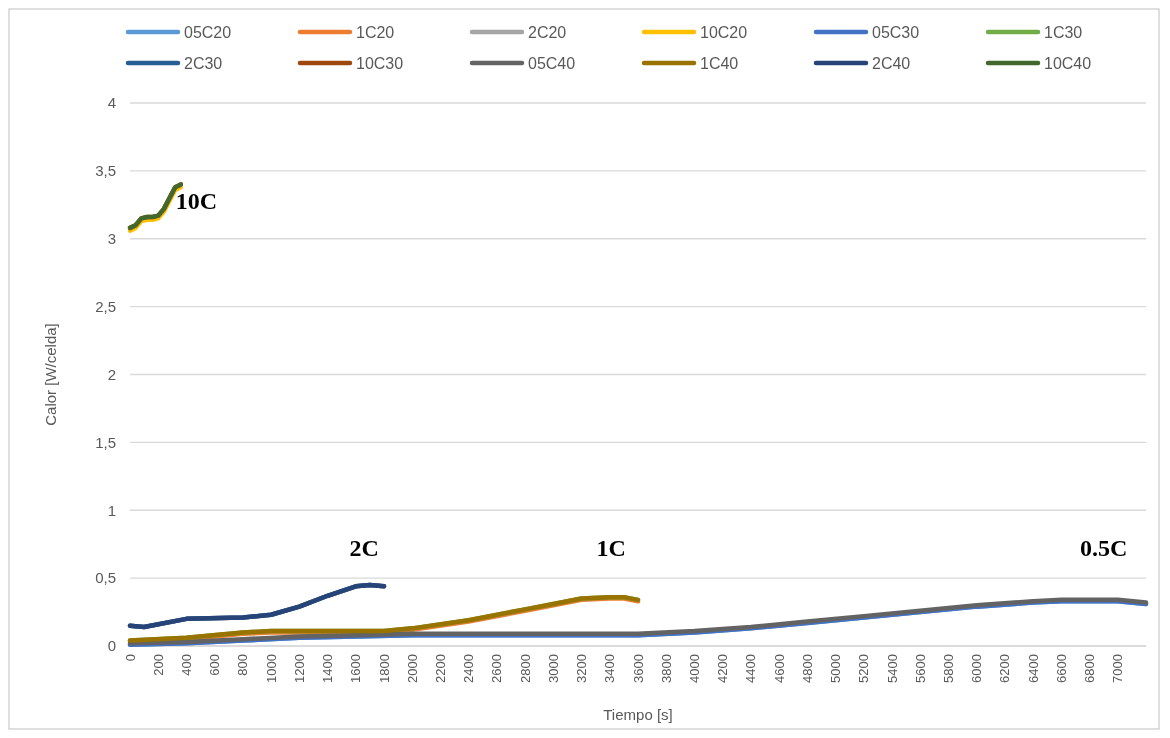 The height and width of the screenshot is (738, 1170). I want to click on y-tick-label: 2,5, so click(105, 306).